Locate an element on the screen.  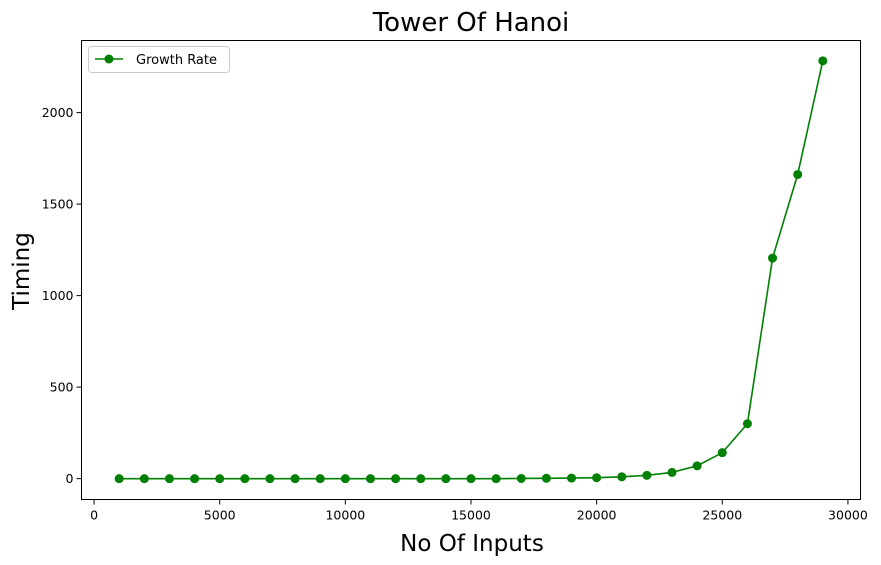
chart-title: Tower Of Hanoi is located at coordinates (471, 23).